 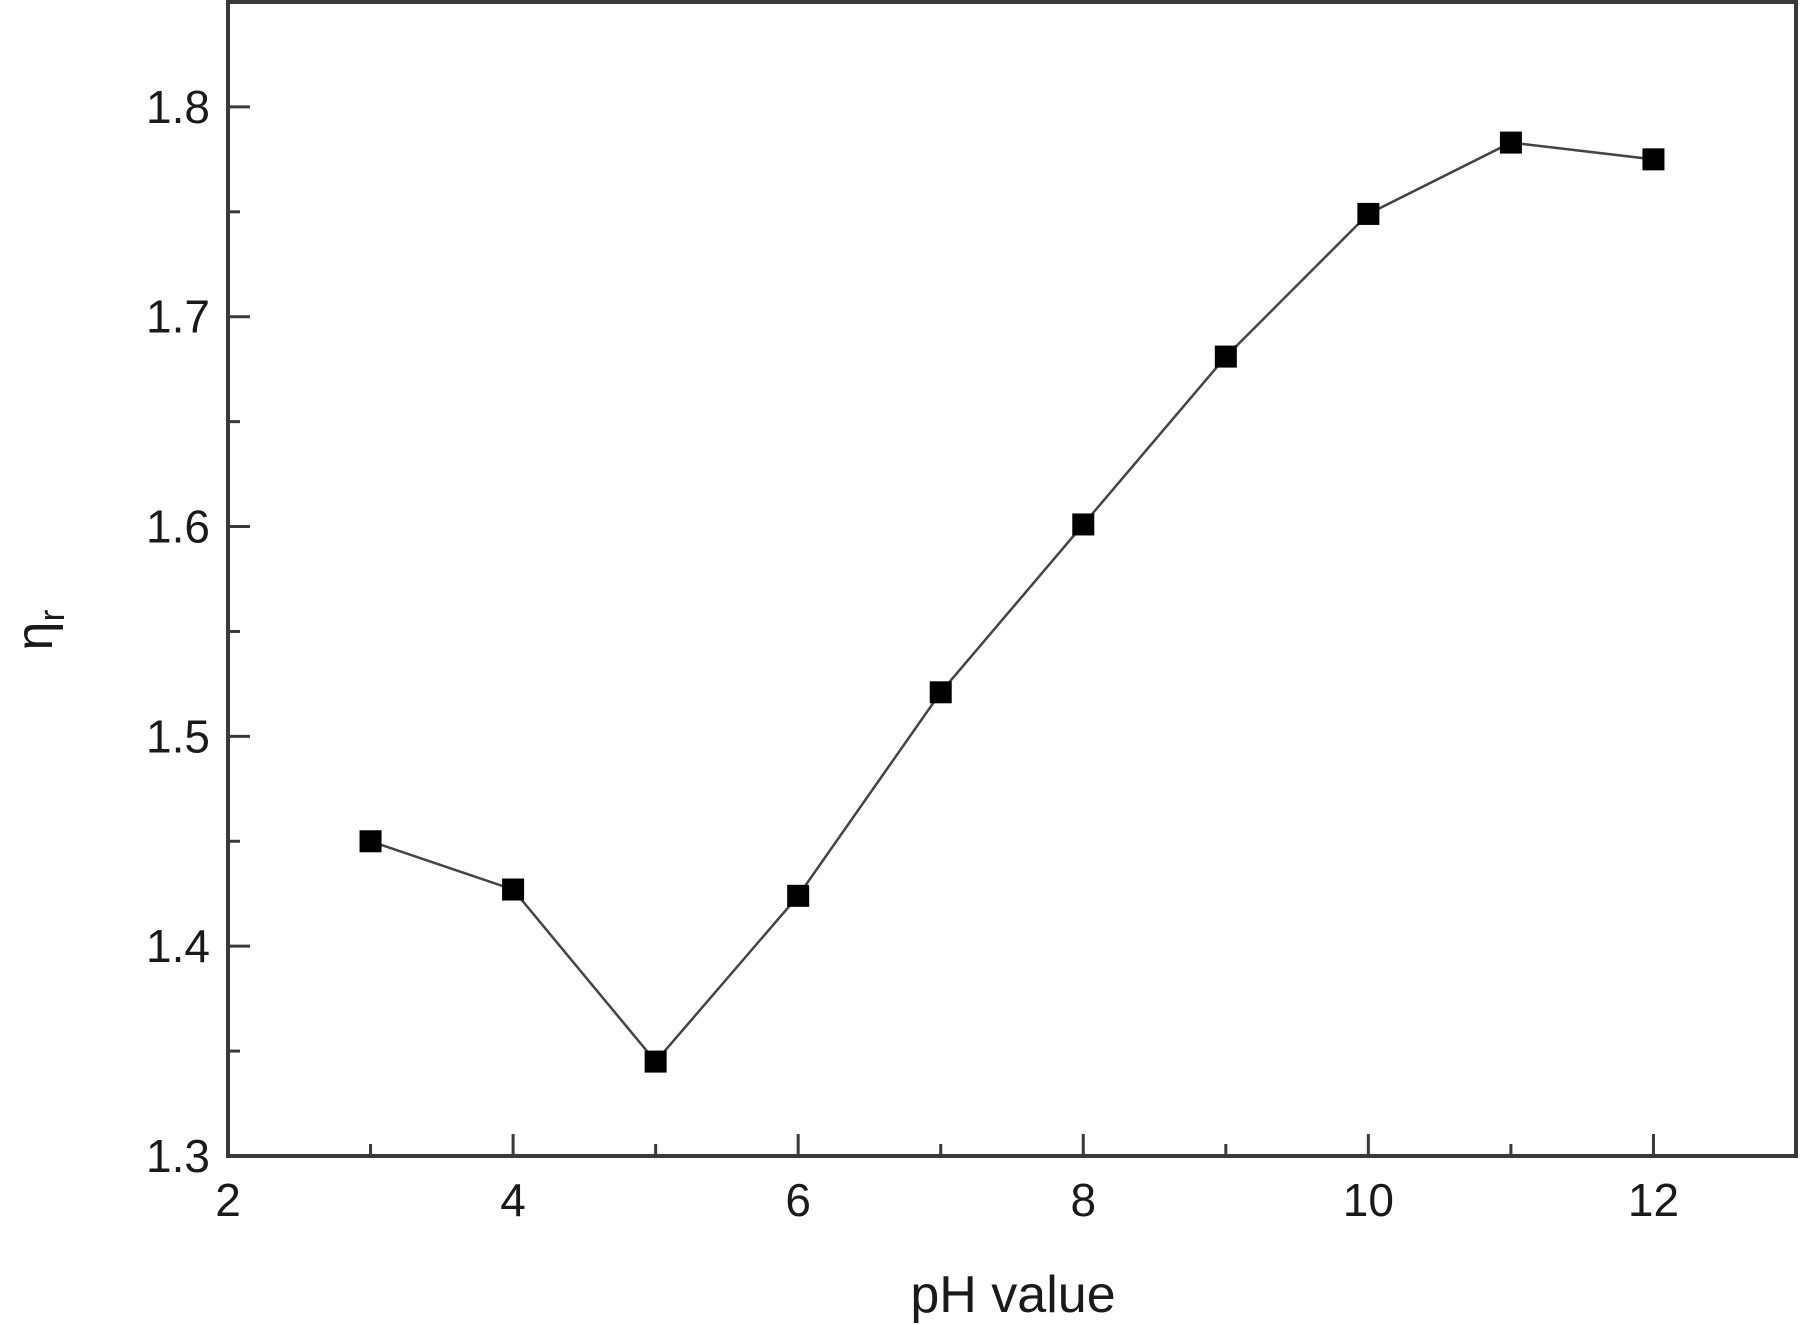 What do you see at coordinates (198, 631) in the screenshot?
I see `y-axis-ticks: 1.3 1.4 1.5 1.6 1.7 1.8` at bounding box center [198, 631].